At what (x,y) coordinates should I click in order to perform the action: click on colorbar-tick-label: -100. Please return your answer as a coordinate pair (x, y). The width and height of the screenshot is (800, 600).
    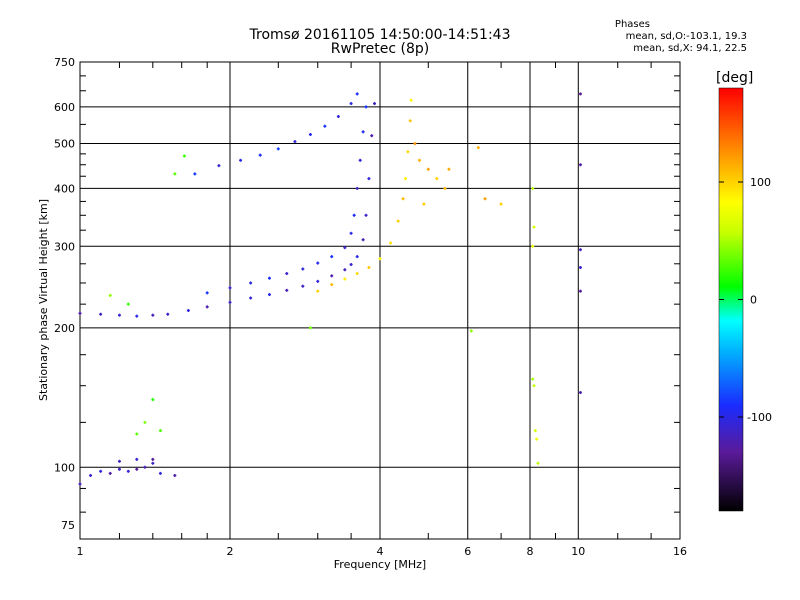
    Looking at the image, I should click on (759, 417).